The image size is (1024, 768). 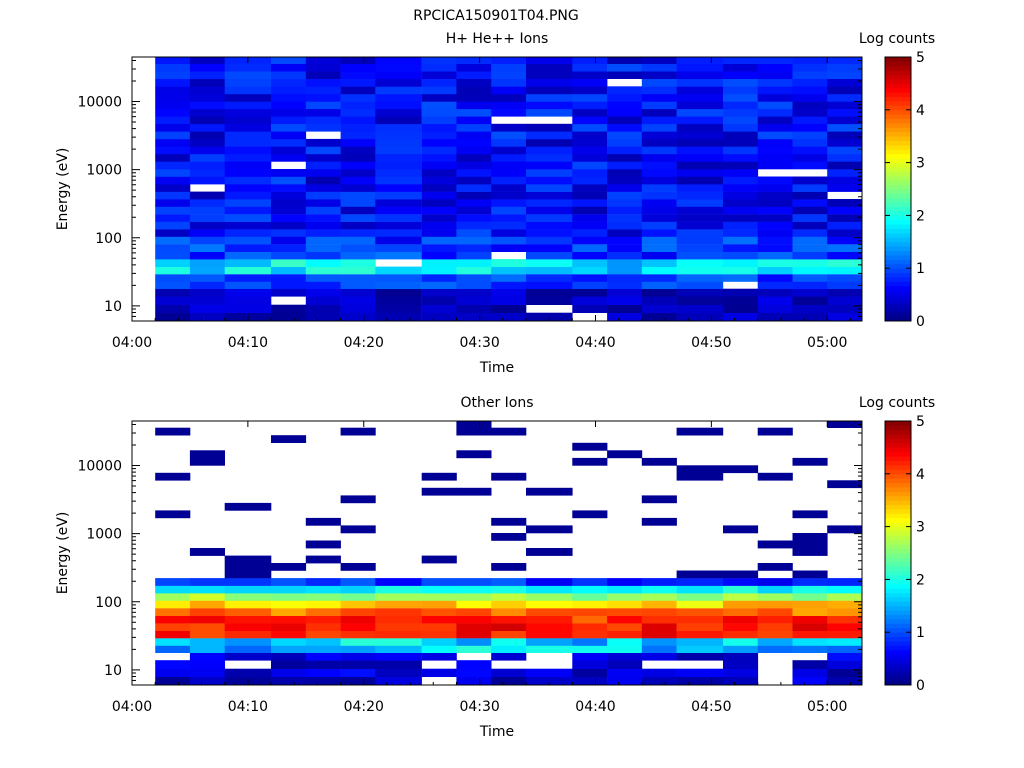 What do you see at coordinates (63, 553) in the screenshot?
I see `y-axis-label: Energy (eV)` at bounding box center [63, 553].